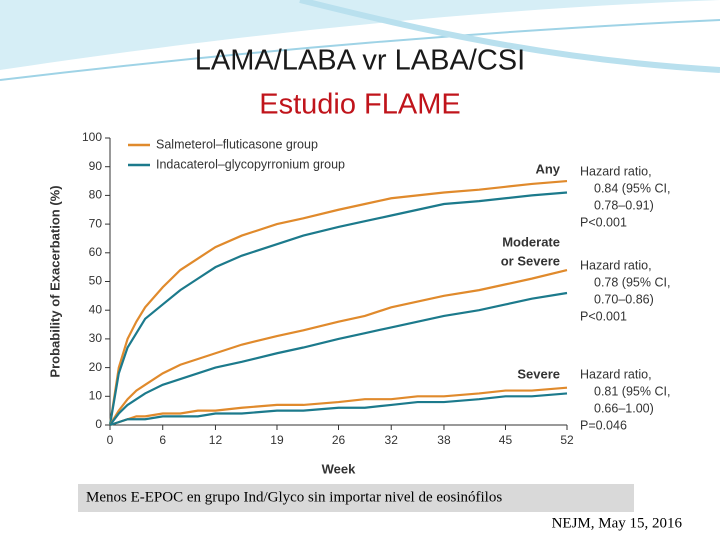 This screenshot has height=545, width=720. Describe the element at coordinates (96, 338) in the screenshot. I see `y-tick-label: 30` at that location.